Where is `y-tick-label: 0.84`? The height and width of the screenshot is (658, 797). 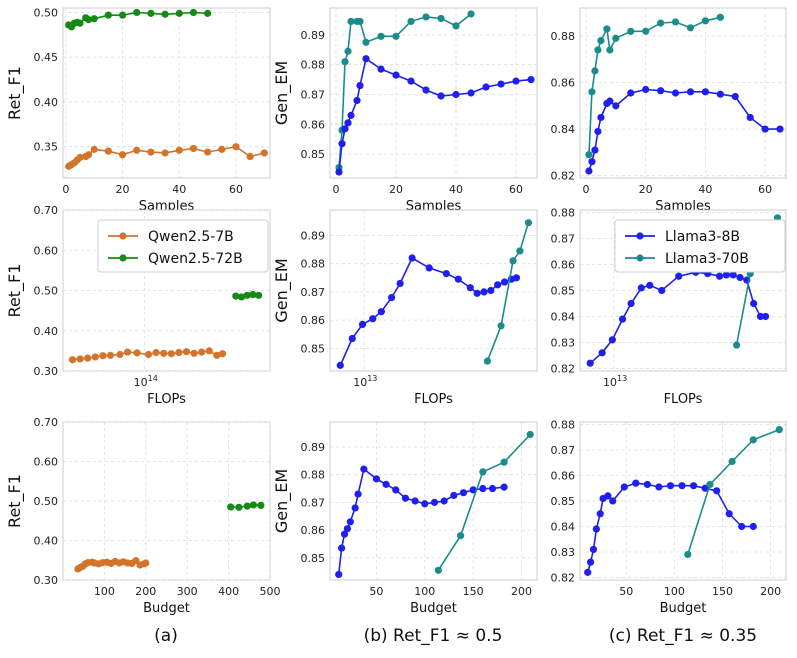
y-tick-label: 0.84 is located at coordinates (563, 316).